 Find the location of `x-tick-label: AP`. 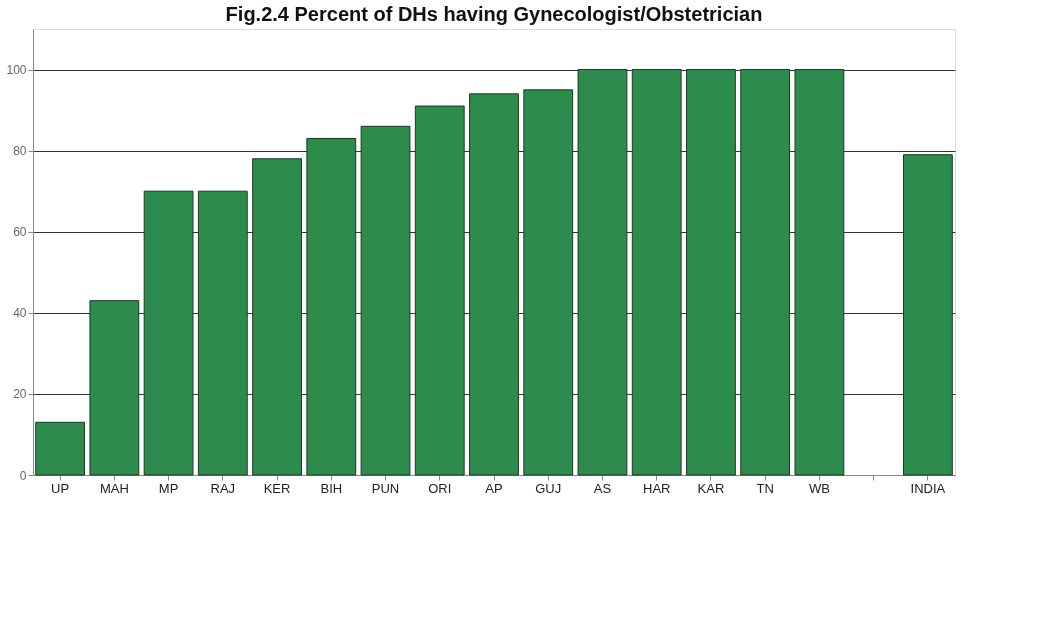

x-tick-label: AP is located at coordinates (494, 488).